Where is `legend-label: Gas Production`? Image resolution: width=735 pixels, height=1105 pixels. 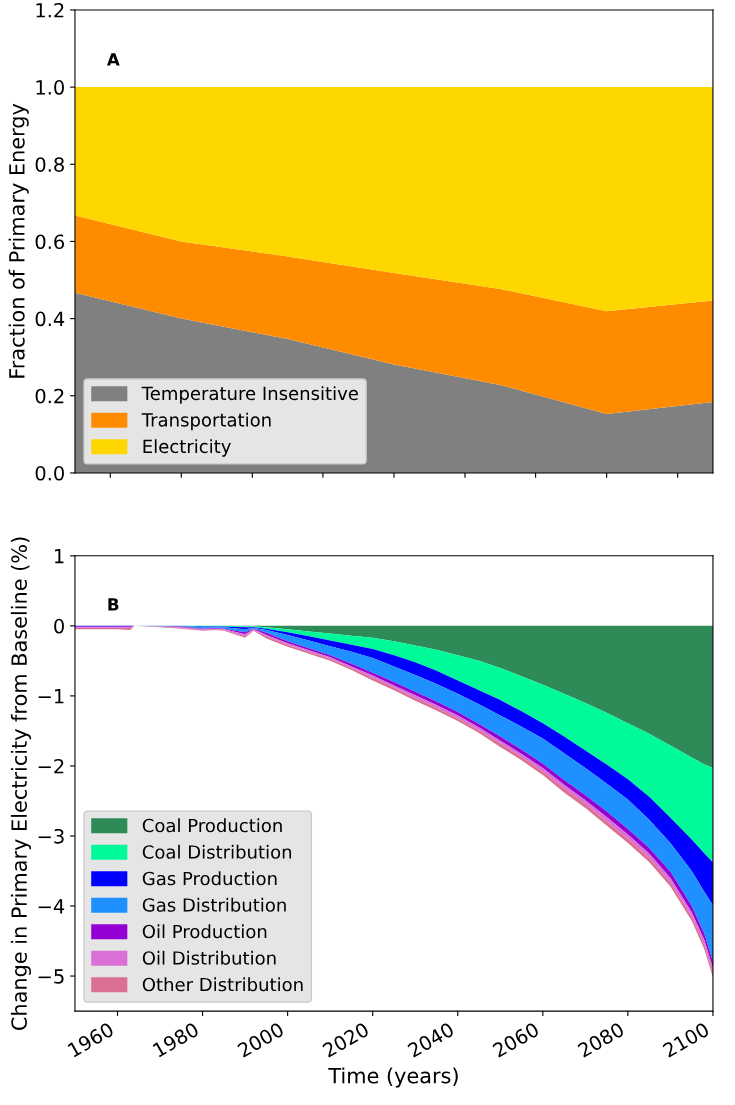 legend-label: Gas Production is located at coordinates (209, 878).